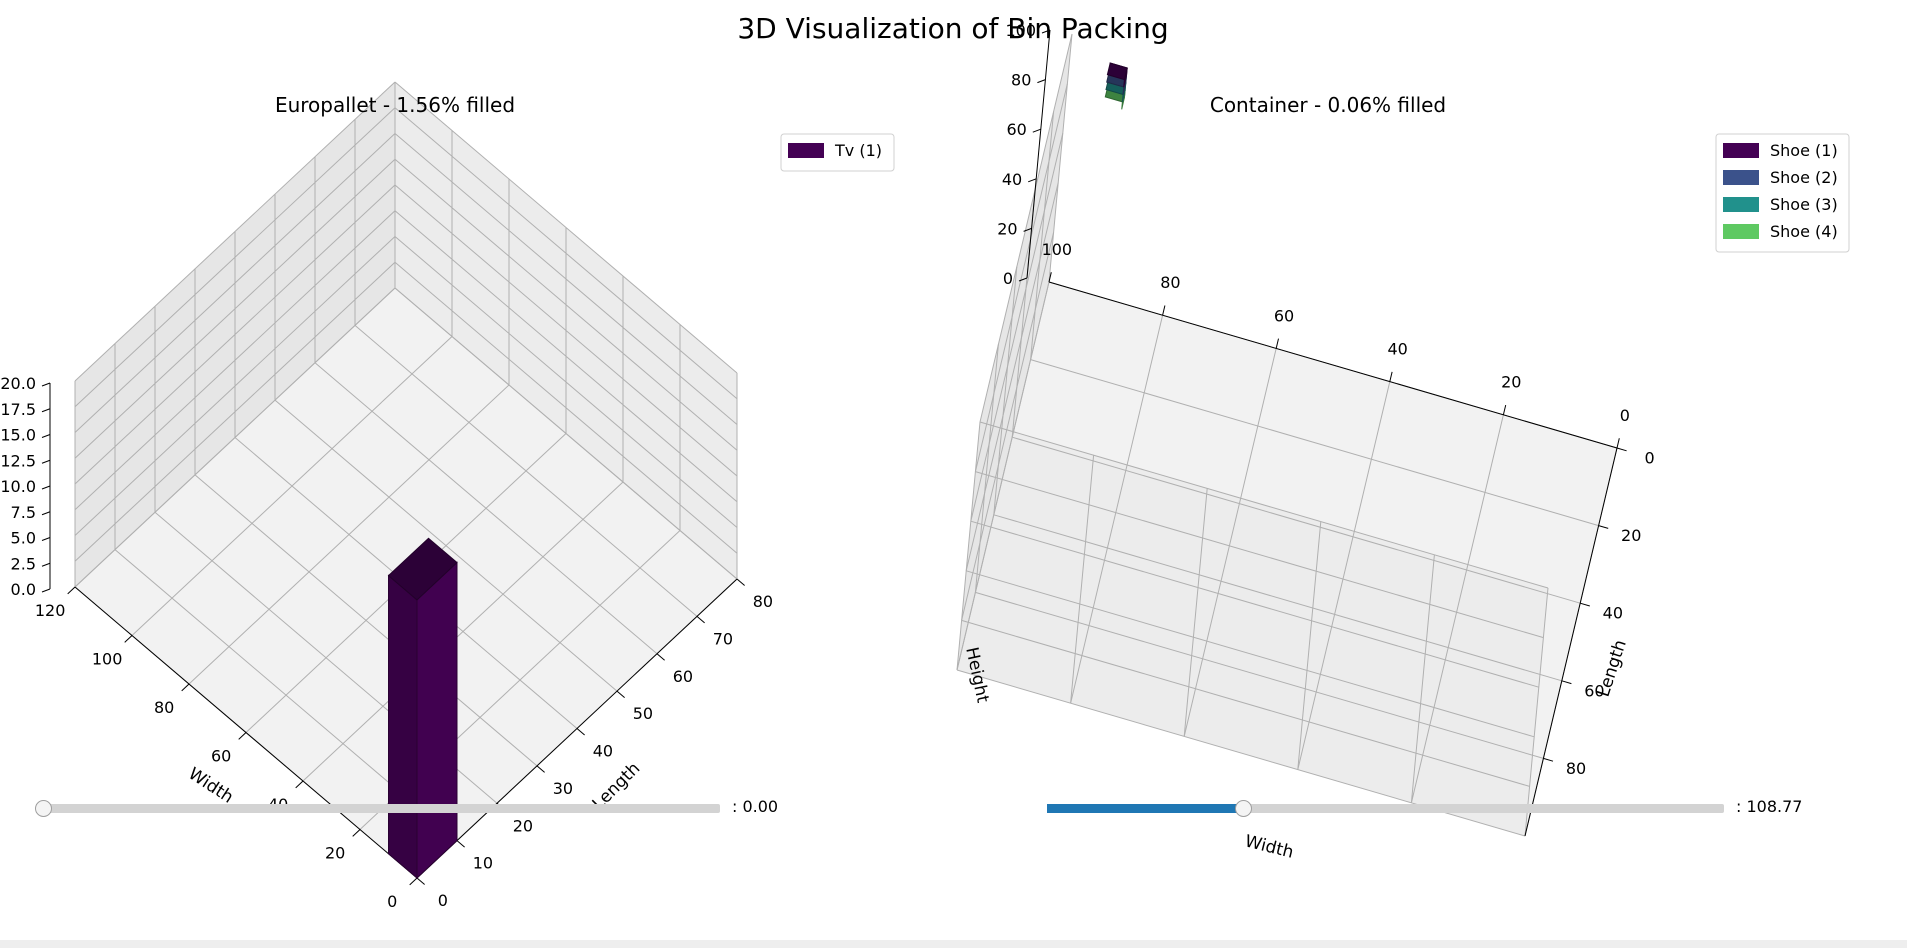  I want to click on length-tick-label: 10, so click(483, 863).